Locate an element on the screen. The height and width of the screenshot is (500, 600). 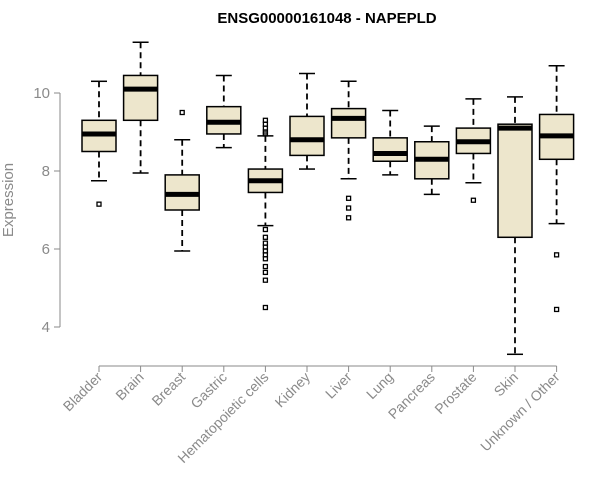
box-kidney is located at coordinates (307, 121).